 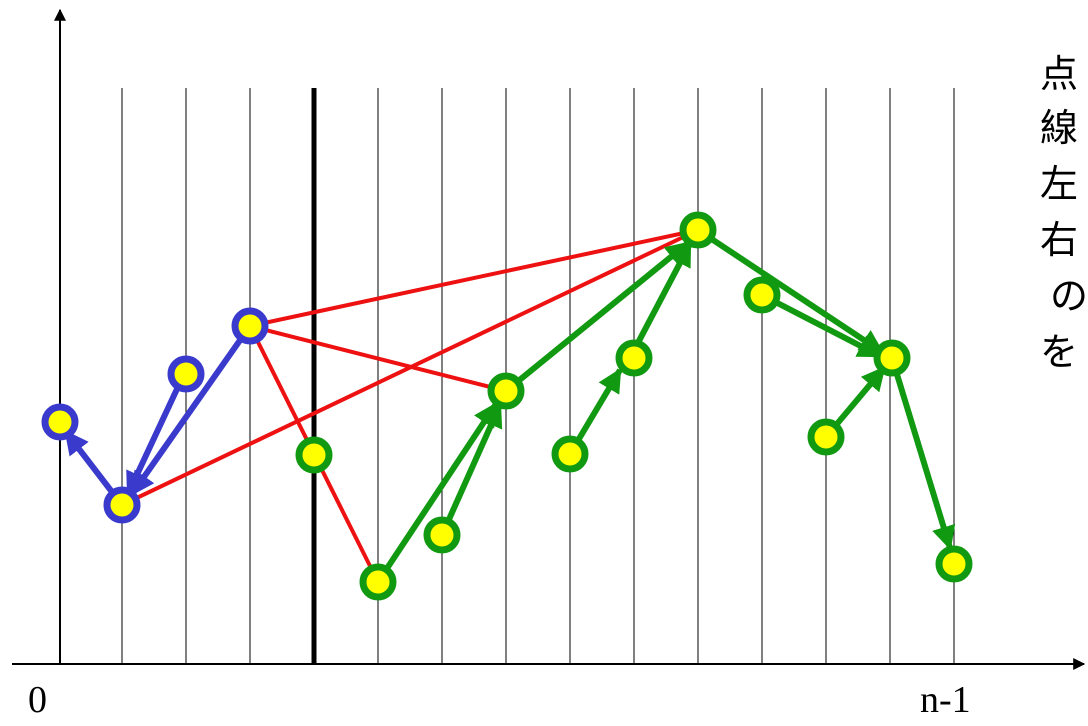 I want to click on side-text-line-3: 左, so click(x=1059, y=184).